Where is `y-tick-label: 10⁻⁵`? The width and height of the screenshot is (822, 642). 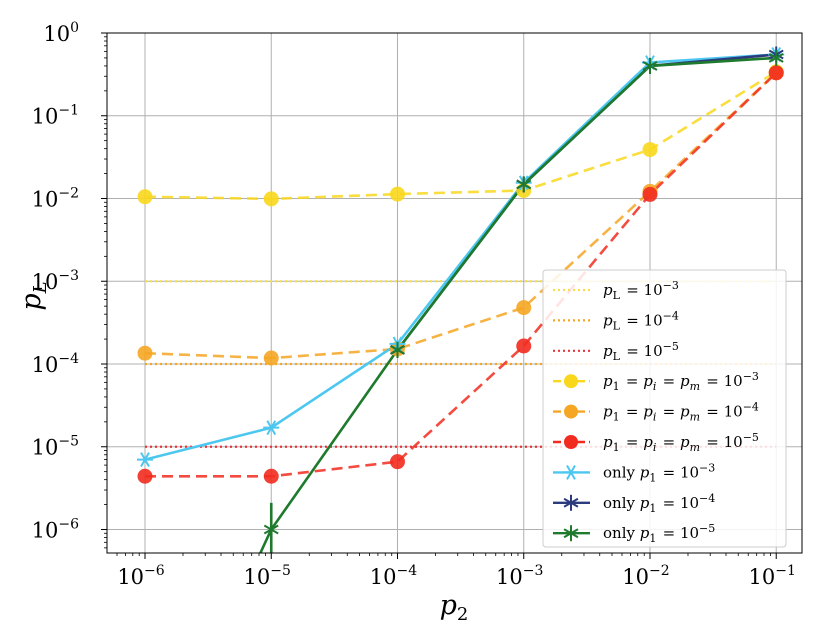
y-tick-label: 10⁻⁵ is located at coordinates (55, 447).